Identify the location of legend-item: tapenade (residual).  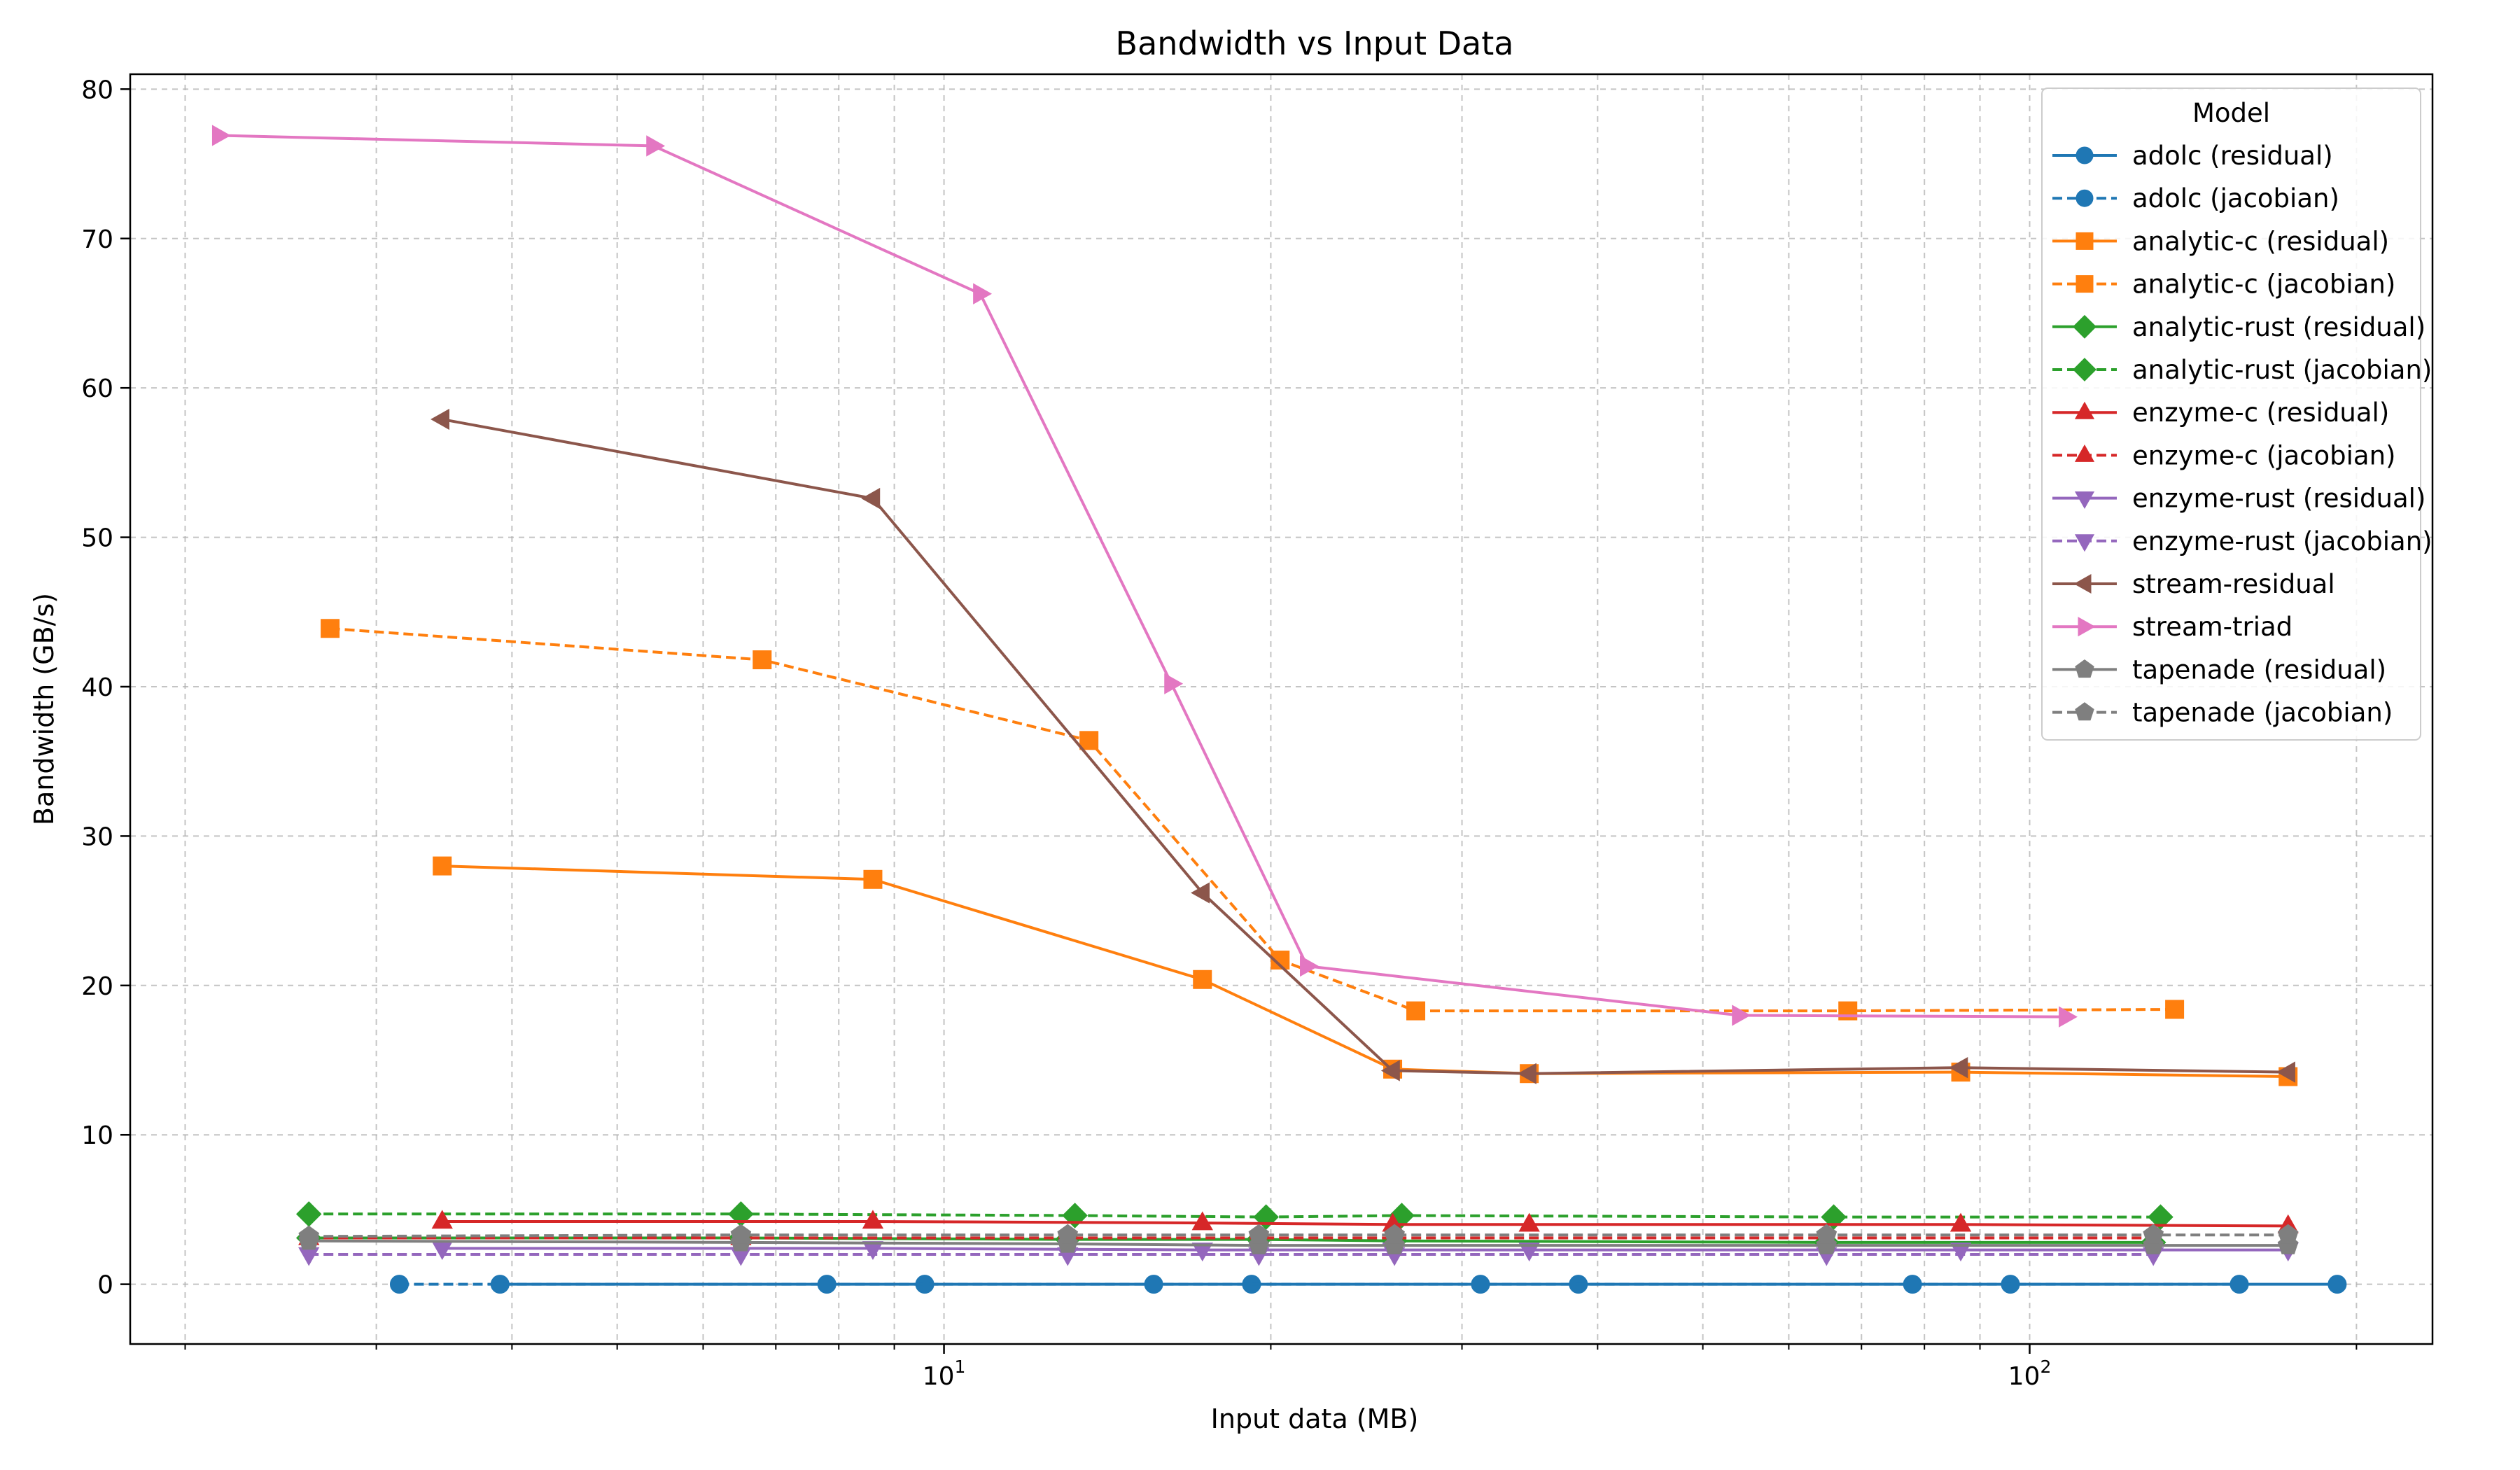
(2219, 669).